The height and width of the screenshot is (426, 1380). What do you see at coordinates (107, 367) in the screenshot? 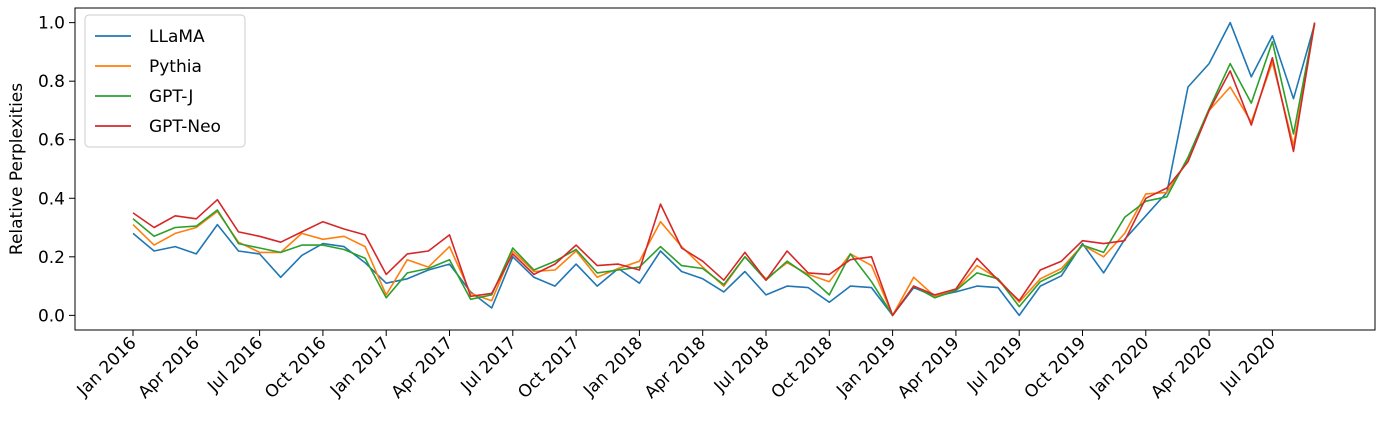
I see `x-tick-label: Jan 2016` at bounding box center [107, 367].